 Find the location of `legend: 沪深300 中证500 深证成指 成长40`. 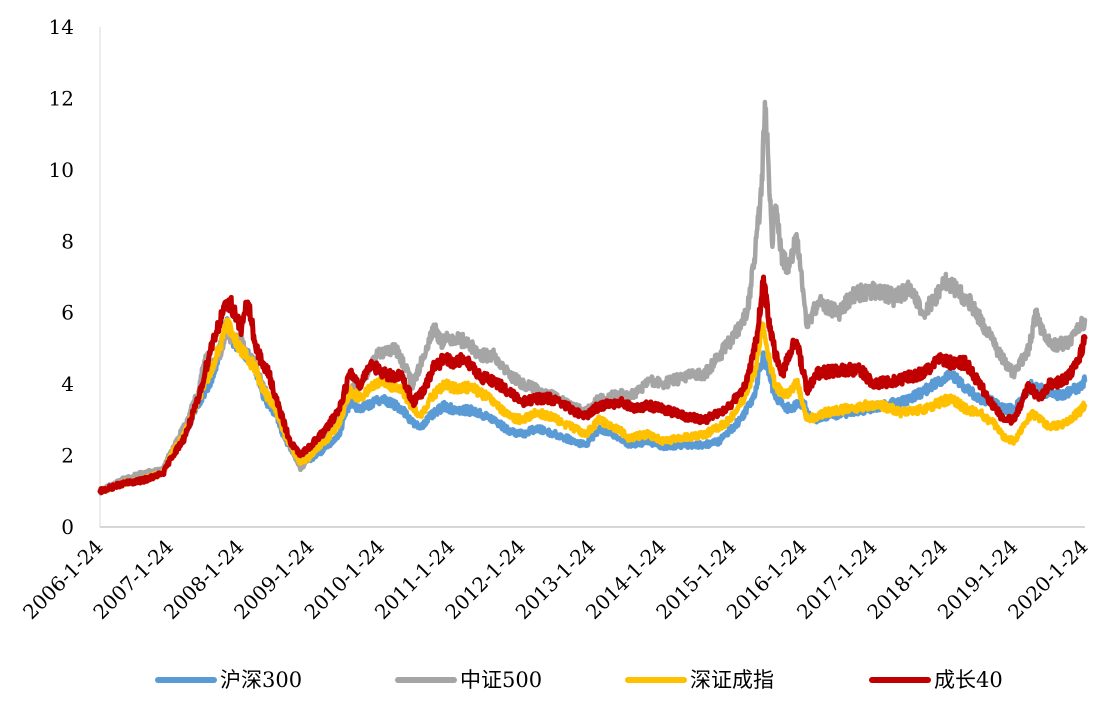

legend: 沪深300 中证500 深证成指 成长40 is located at coordinates (579, 680).